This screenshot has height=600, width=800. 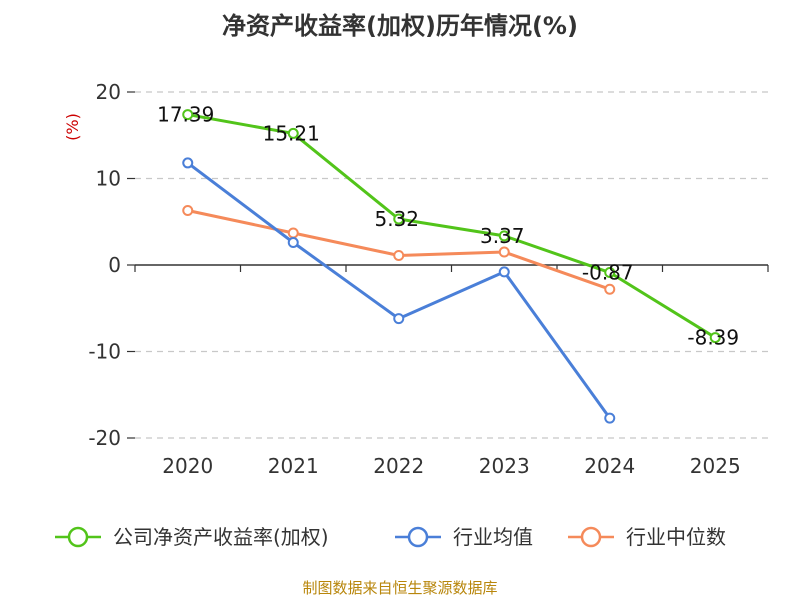 I want to click on data-label: -8.39, so click(x=713, y=338).